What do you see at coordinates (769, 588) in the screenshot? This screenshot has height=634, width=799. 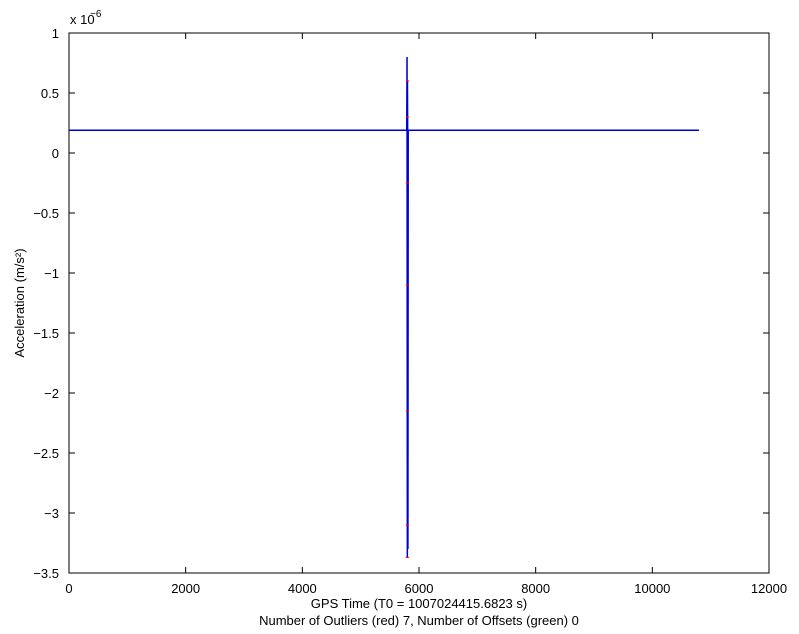 I see `x-tick-label: 12000` at bounding box center [769, 588].